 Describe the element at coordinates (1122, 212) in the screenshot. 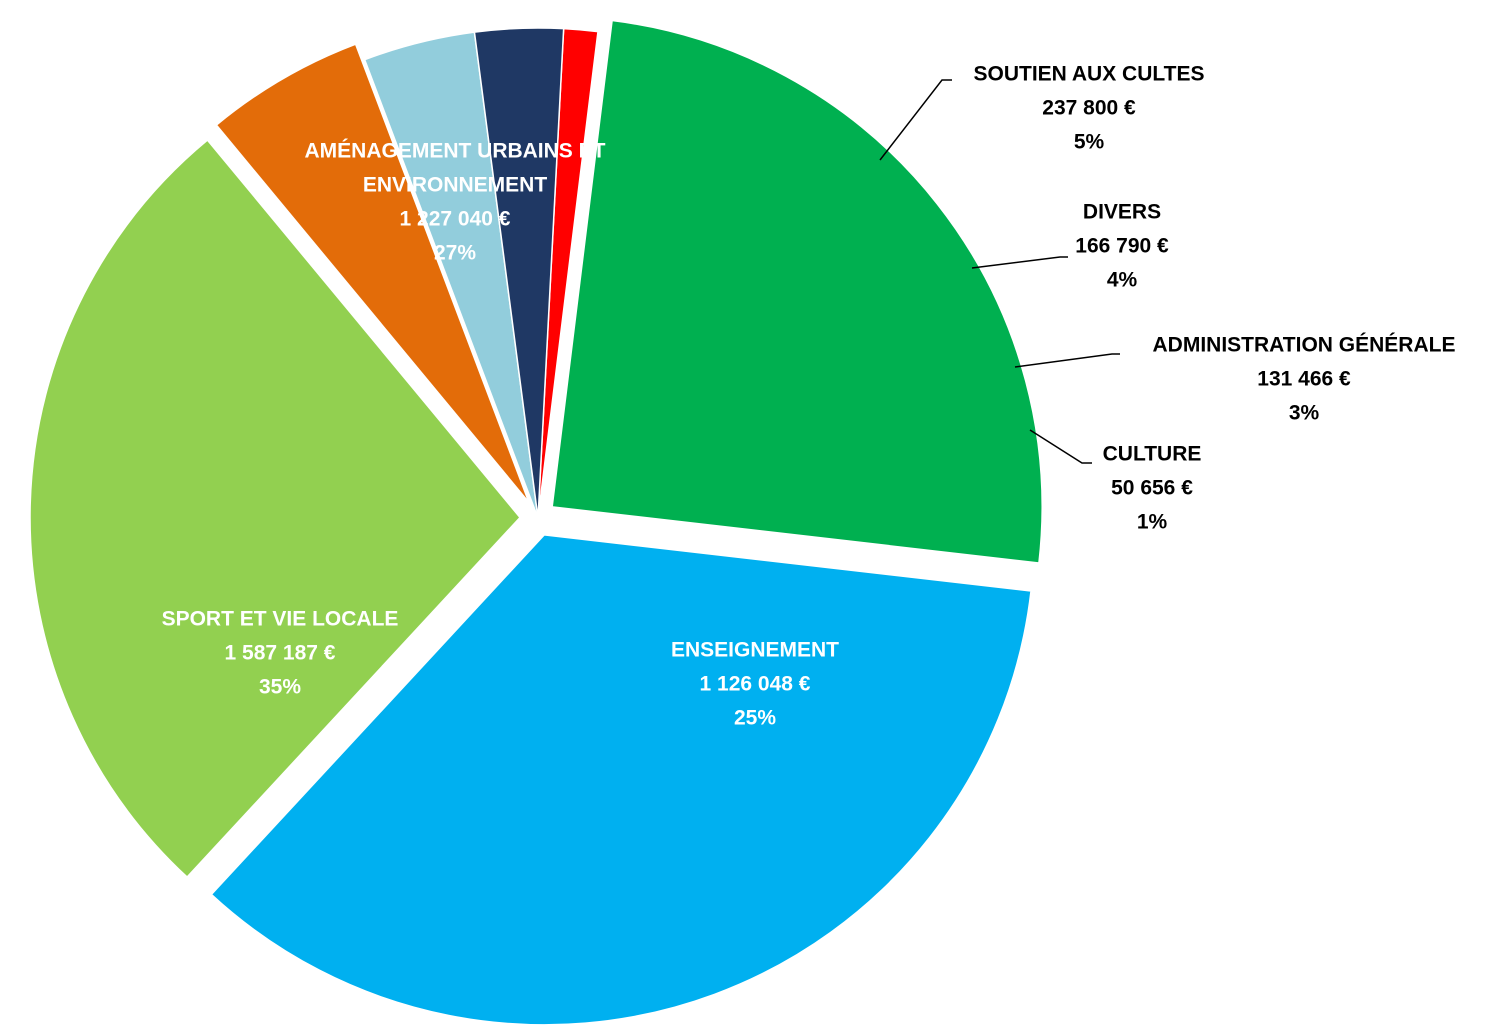

I see `slice-name-label: DIVERS` at that location.